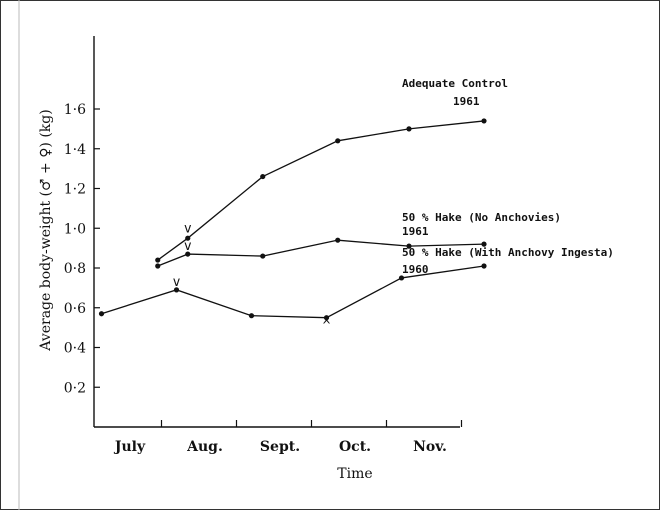  Describe the element at coordinates (415, 269) in the screenshot. I see `series-year-label: 1960` at that location.